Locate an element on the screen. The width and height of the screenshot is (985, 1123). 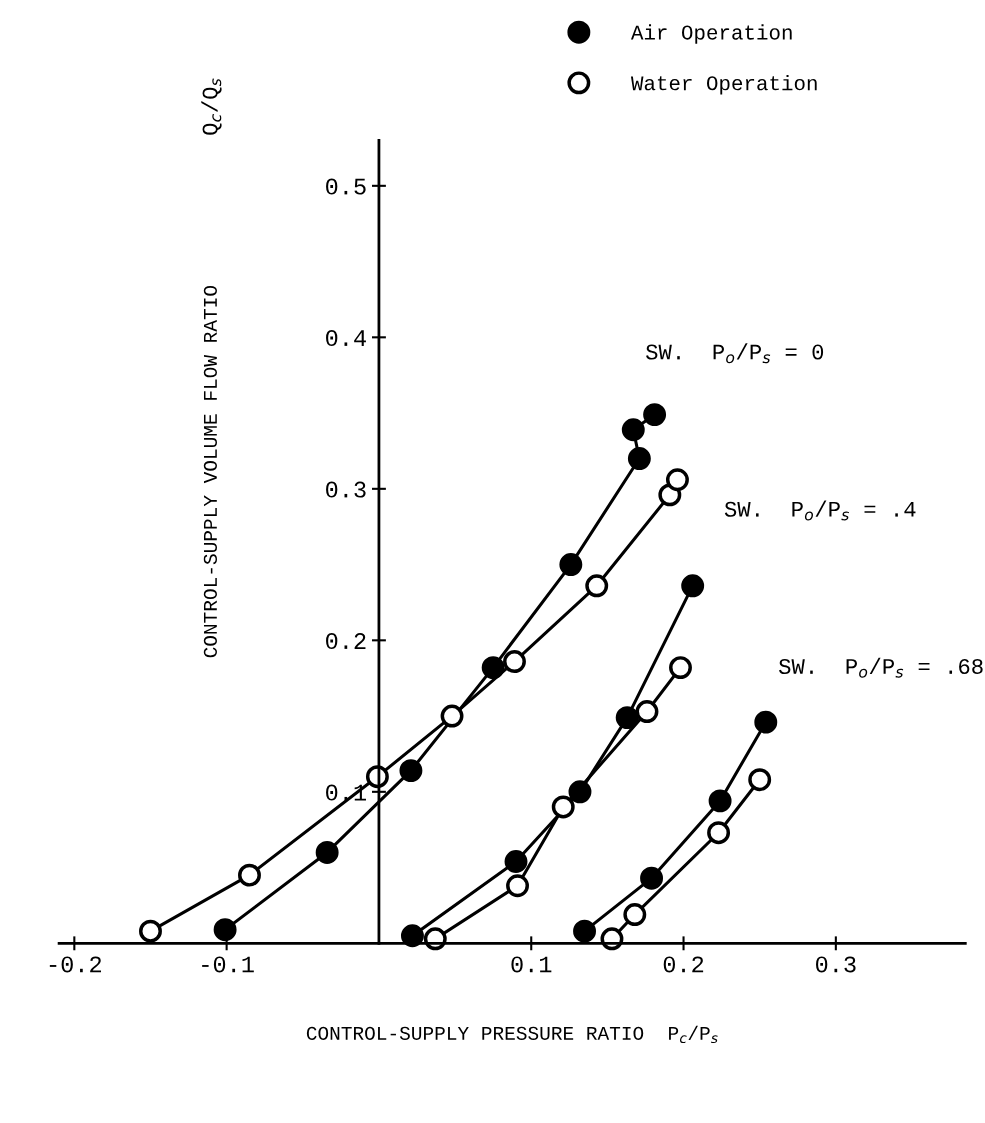
y-tick-label: 0.4 is located at coordinates (346, 338).